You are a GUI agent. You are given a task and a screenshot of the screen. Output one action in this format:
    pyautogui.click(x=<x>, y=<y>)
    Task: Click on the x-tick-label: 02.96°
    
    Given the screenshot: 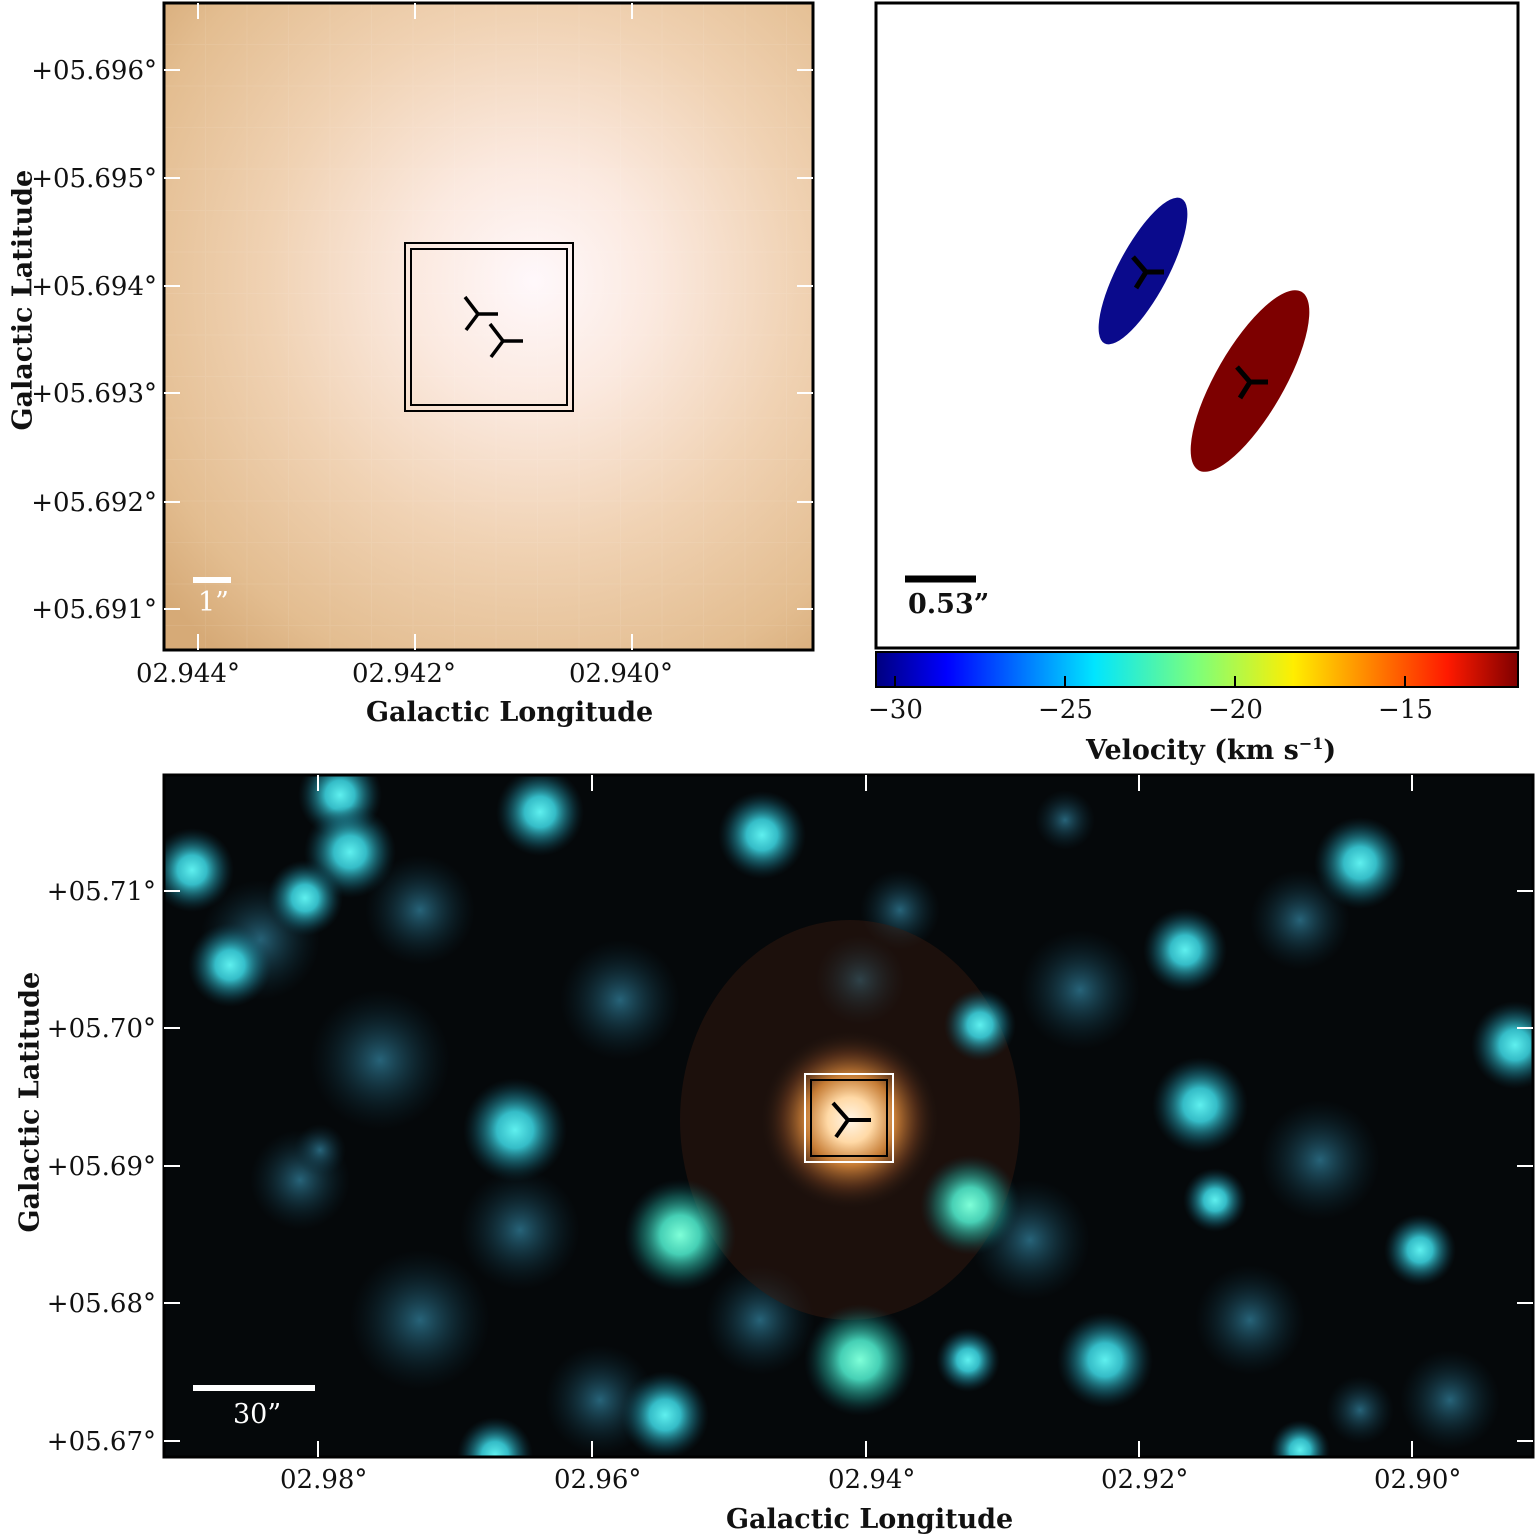 What is the action you would take?
    pyautogui.click(x=598, y=1480)
    